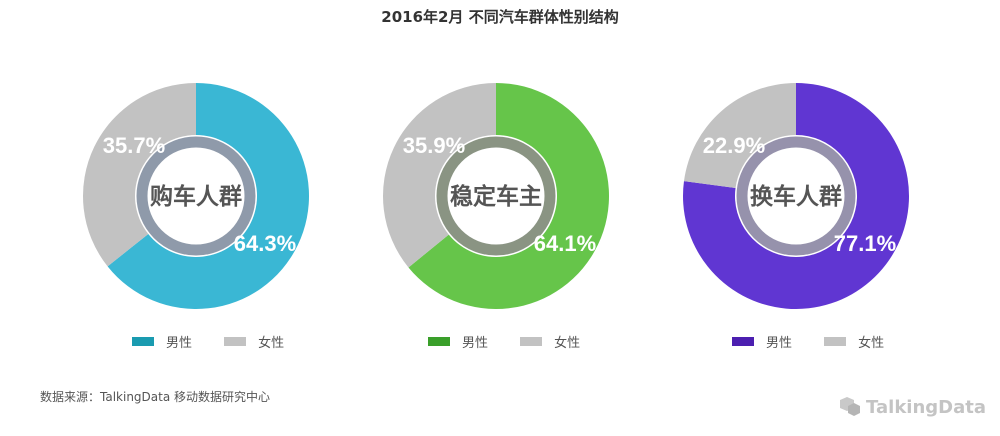  Describe the element at coordinates (134, 145) in the screenshot. I see `data-label-female: 35.7%` at that location.